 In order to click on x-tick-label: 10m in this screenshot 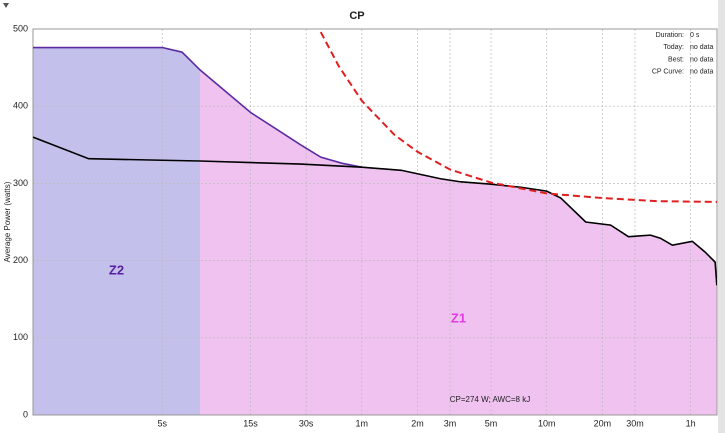, I will do `click(547, 423)`.